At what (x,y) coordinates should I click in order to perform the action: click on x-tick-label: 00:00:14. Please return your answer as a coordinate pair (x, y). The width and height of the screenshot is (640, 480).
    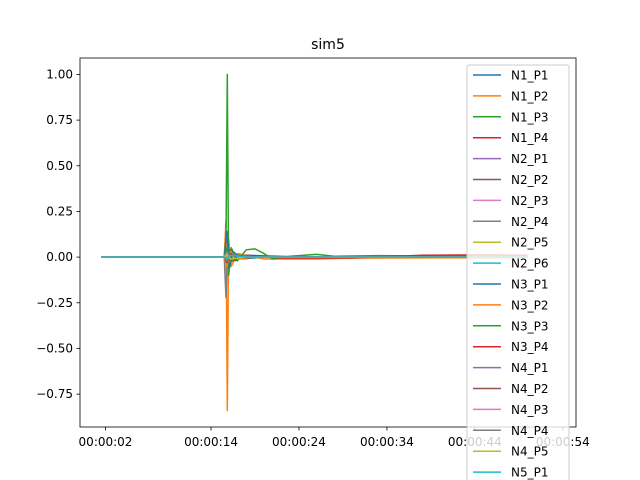
    Looking at the image, I should click on (211, 442).